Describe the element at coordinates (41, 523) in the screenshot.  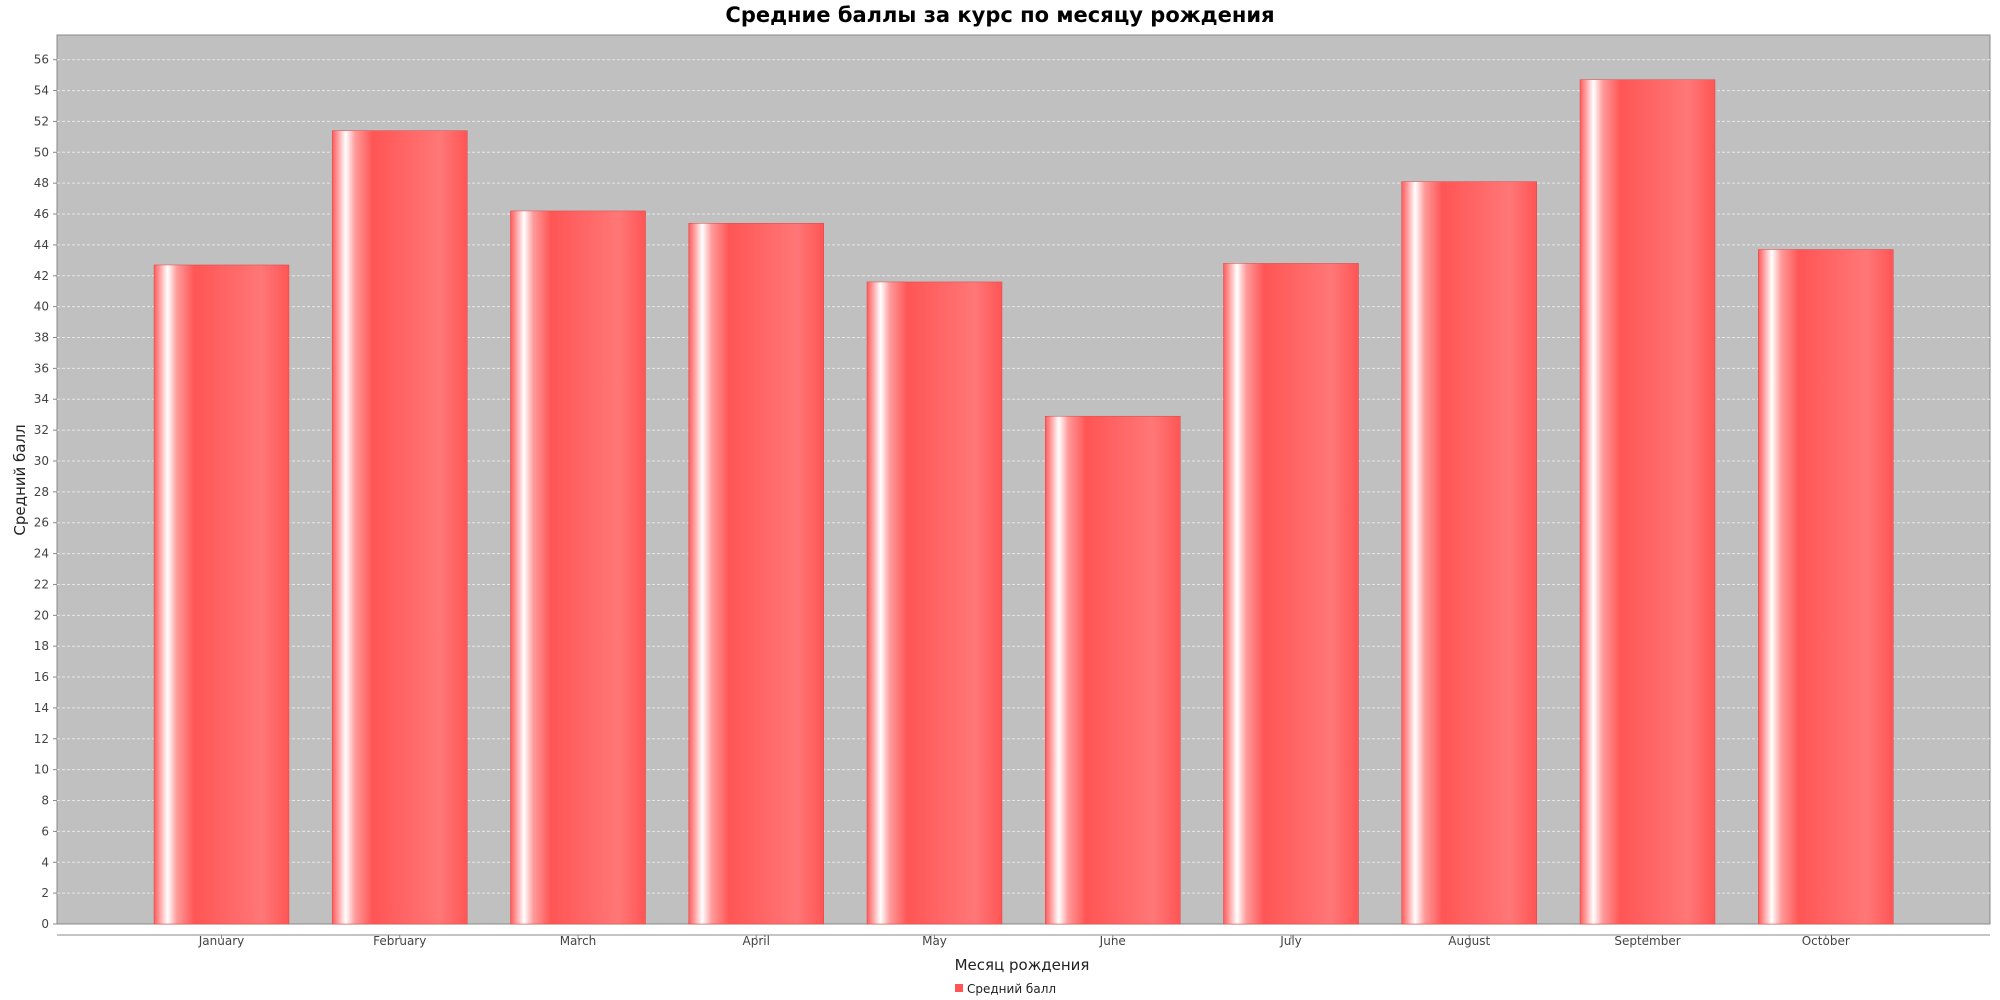
I see `y-tick-label: 26` at that location.